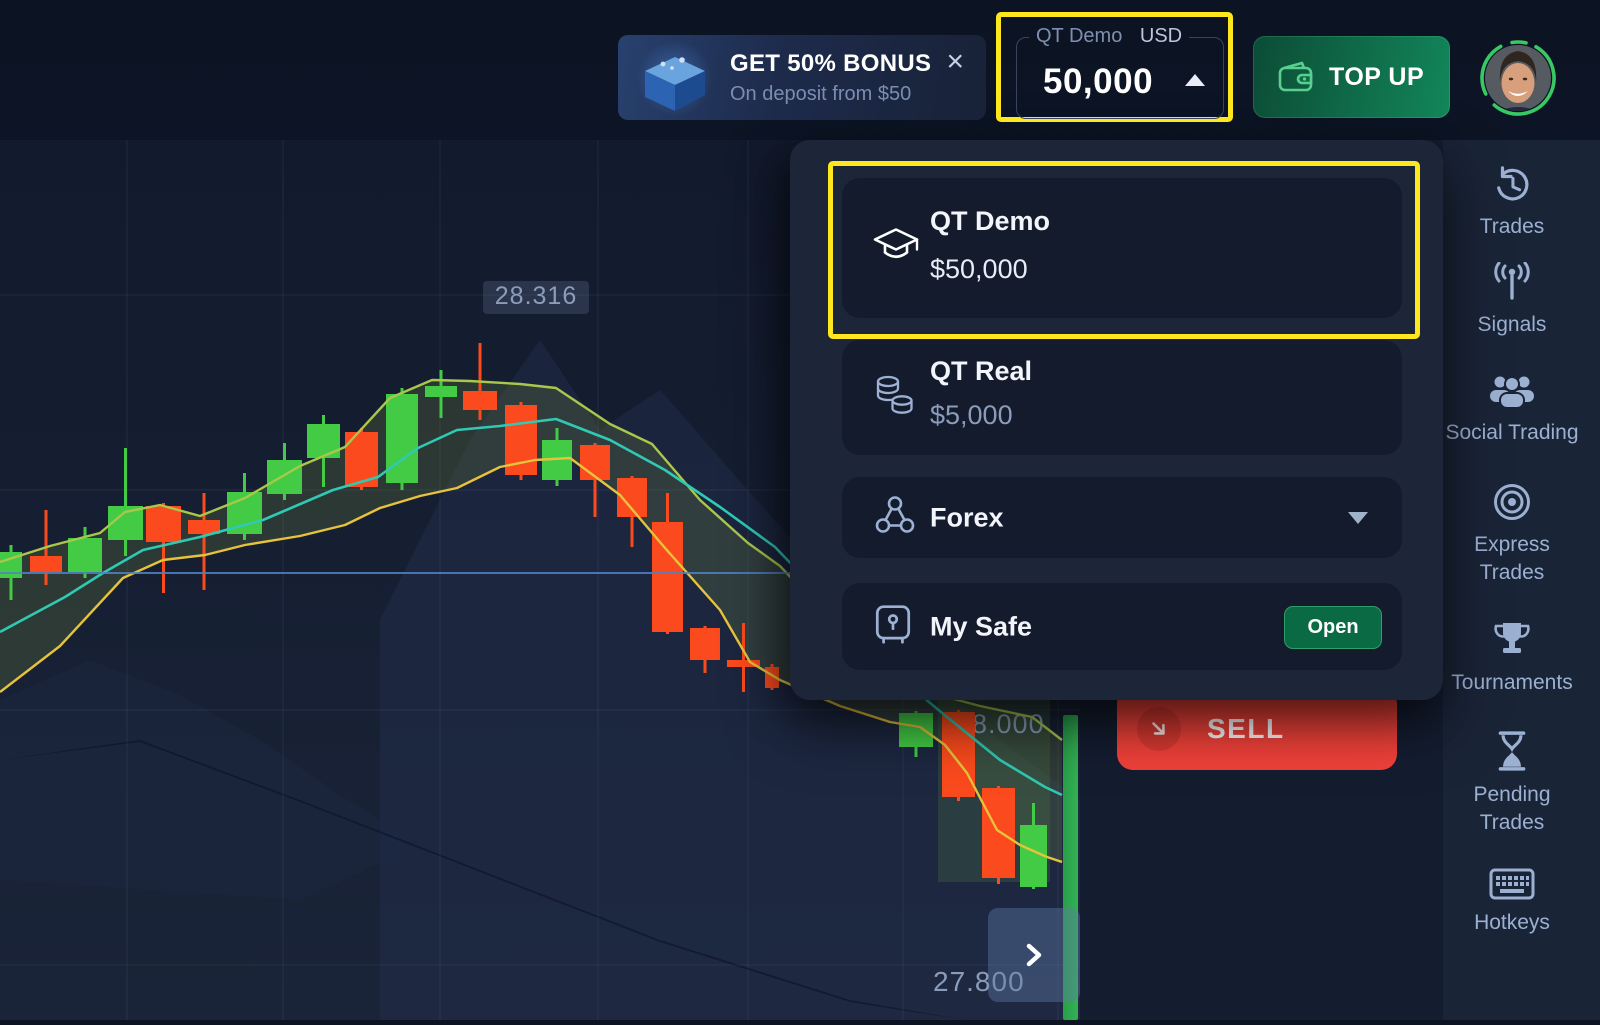 The width and height of the screenshot is (1600, 1025). I want to click on sidebar-label: Tournaments, so click(1512, 682).